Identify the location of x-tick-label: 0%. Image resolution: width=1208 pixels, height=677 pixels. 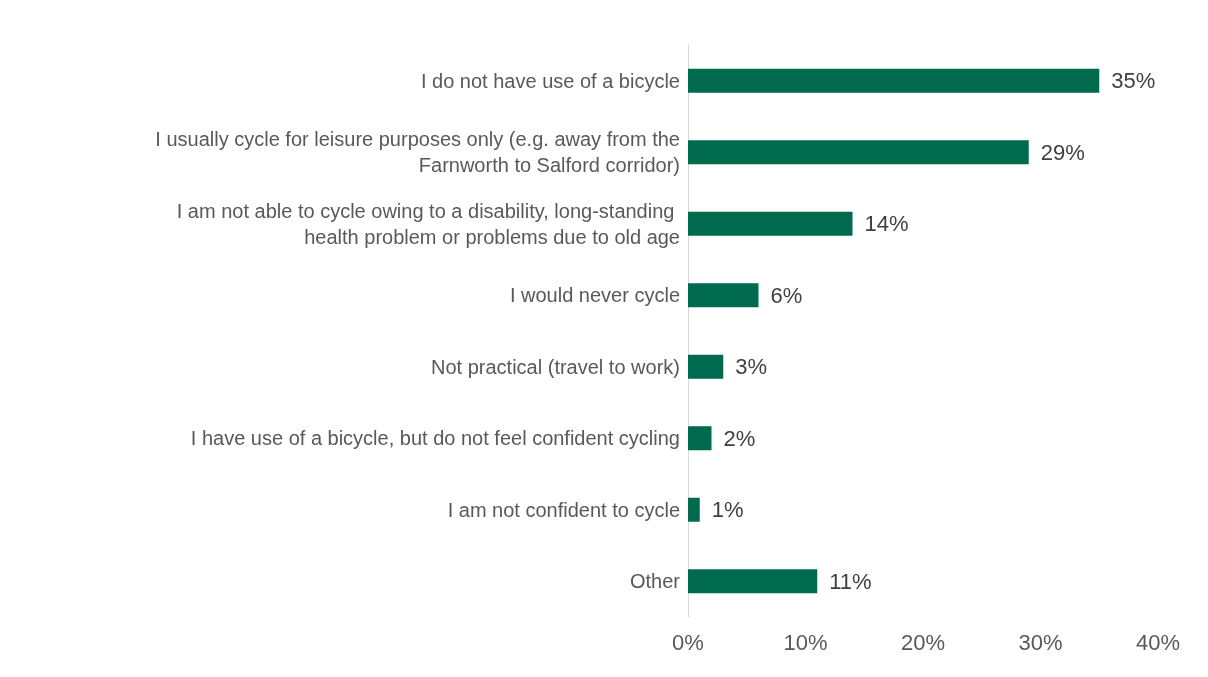
(688, 642).